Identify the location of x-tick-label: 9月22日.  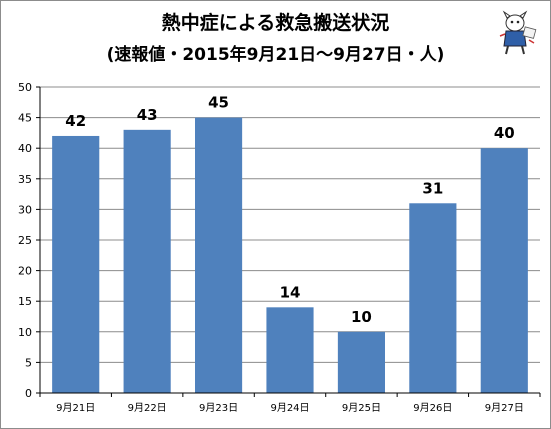
(147, 408).